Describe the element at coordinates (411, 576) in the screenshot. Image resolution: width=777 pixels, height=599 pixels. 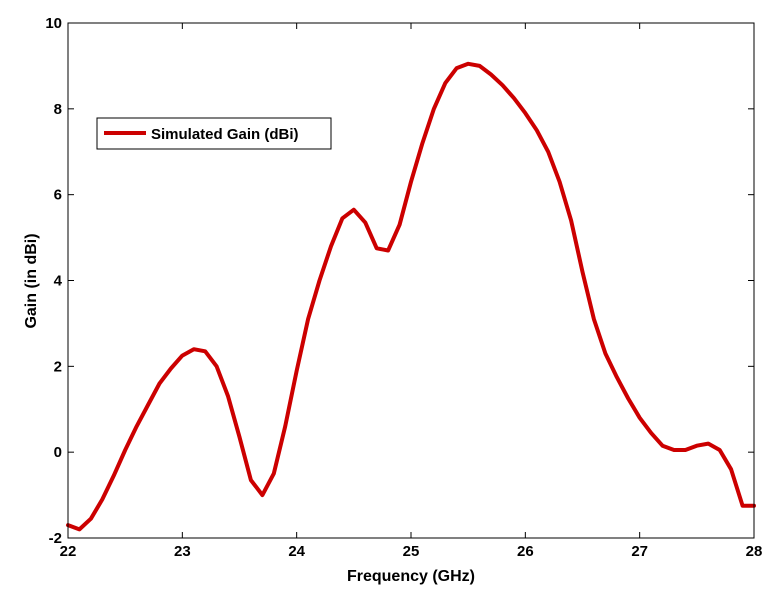
I see `x-axis-label: Frequency (GHz)` at that location.